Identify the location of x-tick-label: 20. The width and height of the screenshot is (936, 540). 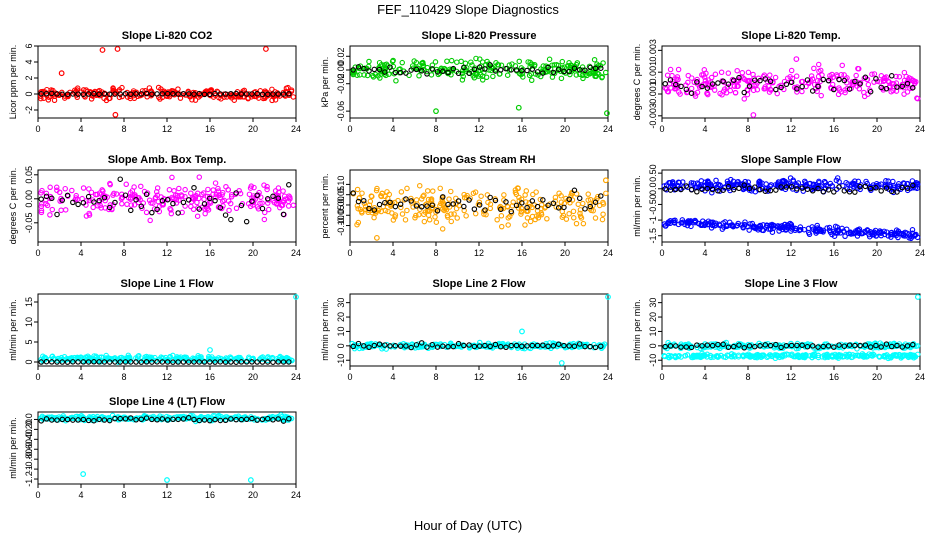
(877, 129).